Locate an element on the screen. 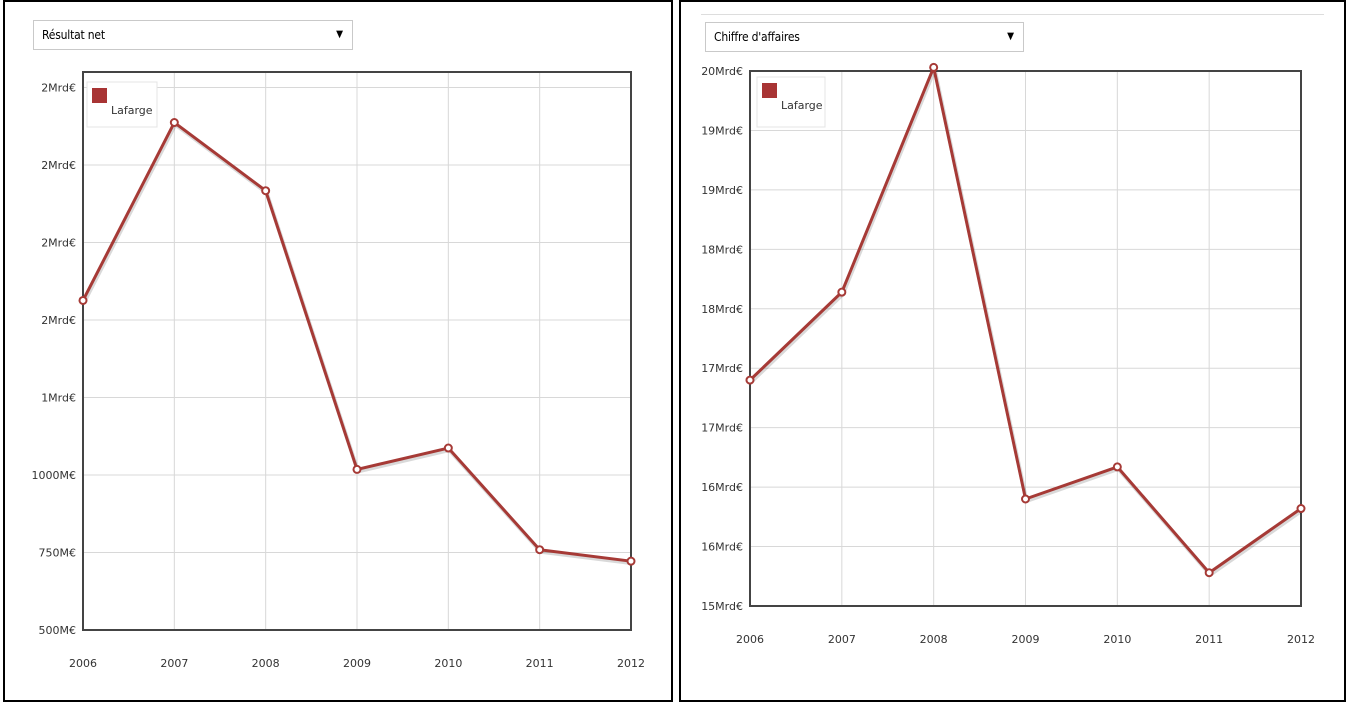  metric-dropdown-right-value: Chiffre d'affaires is located at coordinates (757, 37).